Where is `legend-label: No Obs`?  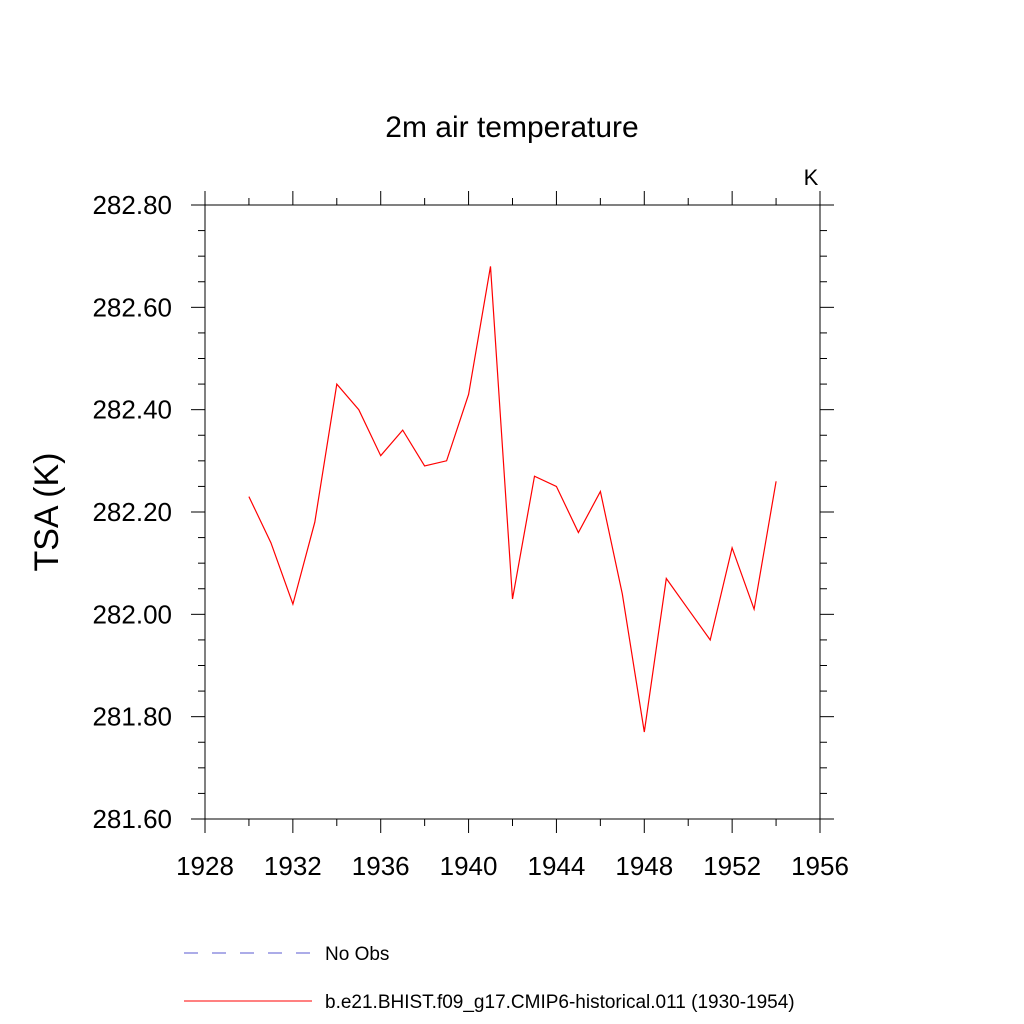 legend-label: No Obs is located at coordinates (357, 954).